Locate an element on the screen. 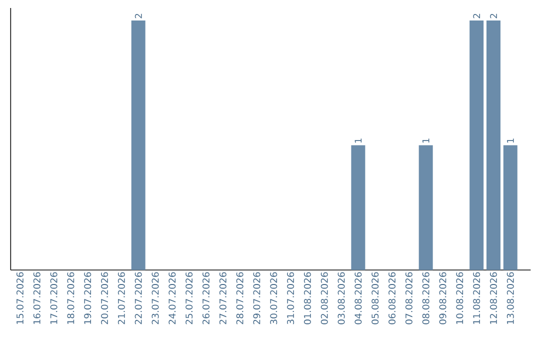  x-tick-label: 28.07.2026 is located at coordinates (240, 298).